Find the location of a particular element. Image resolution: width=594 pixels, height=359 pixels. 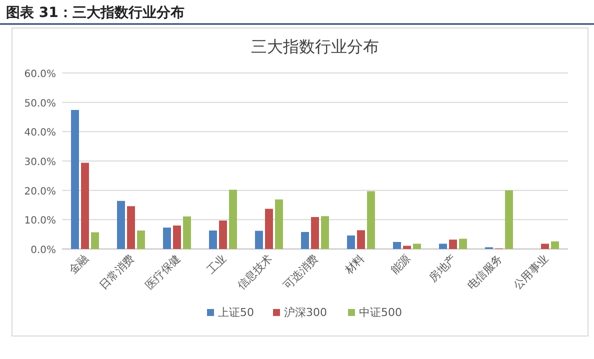

x-tick-label: 房地产 is located at coordinates (443, 268).